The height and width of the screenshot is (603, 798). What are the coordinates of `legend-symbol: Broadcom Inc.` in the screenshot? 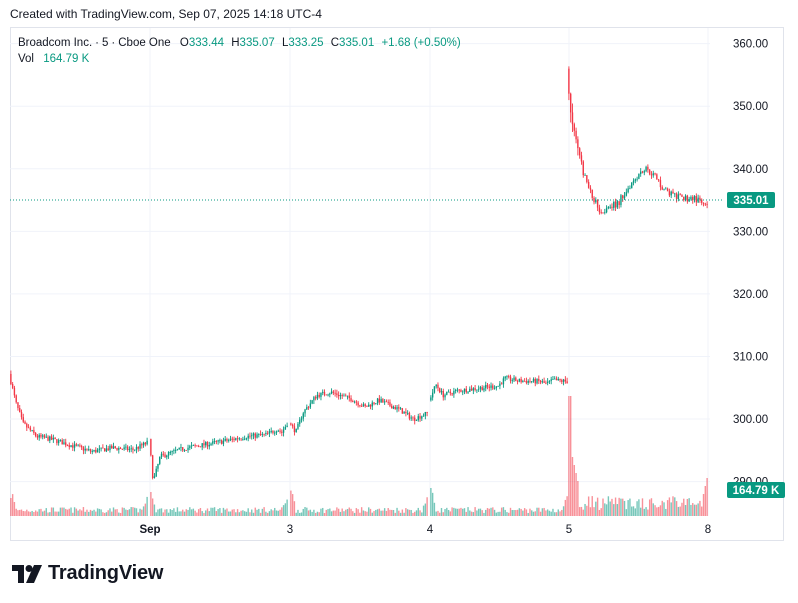 It's located at (55, 43).